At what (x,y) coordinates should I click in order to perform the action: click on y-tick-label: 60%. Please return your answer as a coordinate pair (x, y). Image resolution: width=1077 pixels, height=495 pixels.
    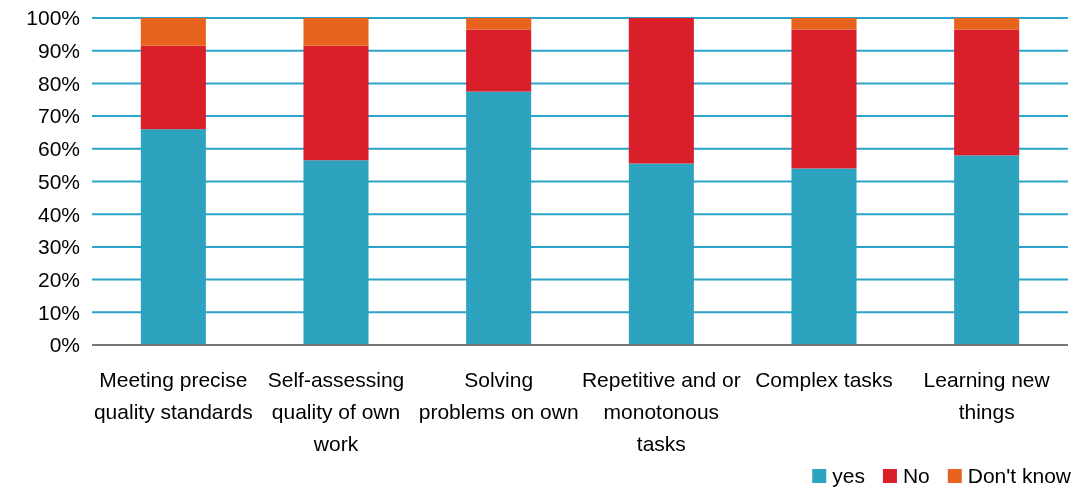
    Looking at the image, I should click on (58, 149).